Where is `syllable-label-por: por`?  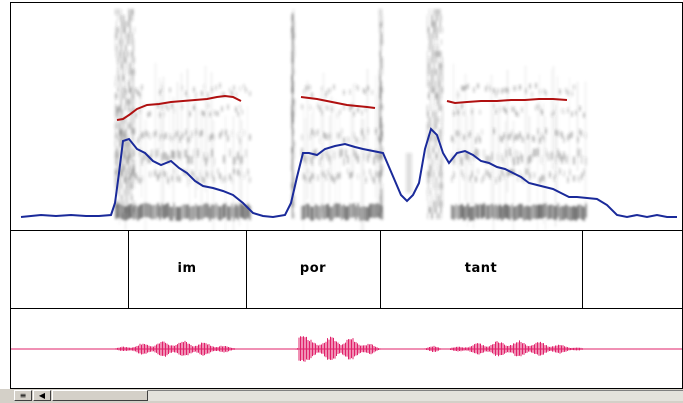
syllable-label-por: por is located at coordinates (313, 268).